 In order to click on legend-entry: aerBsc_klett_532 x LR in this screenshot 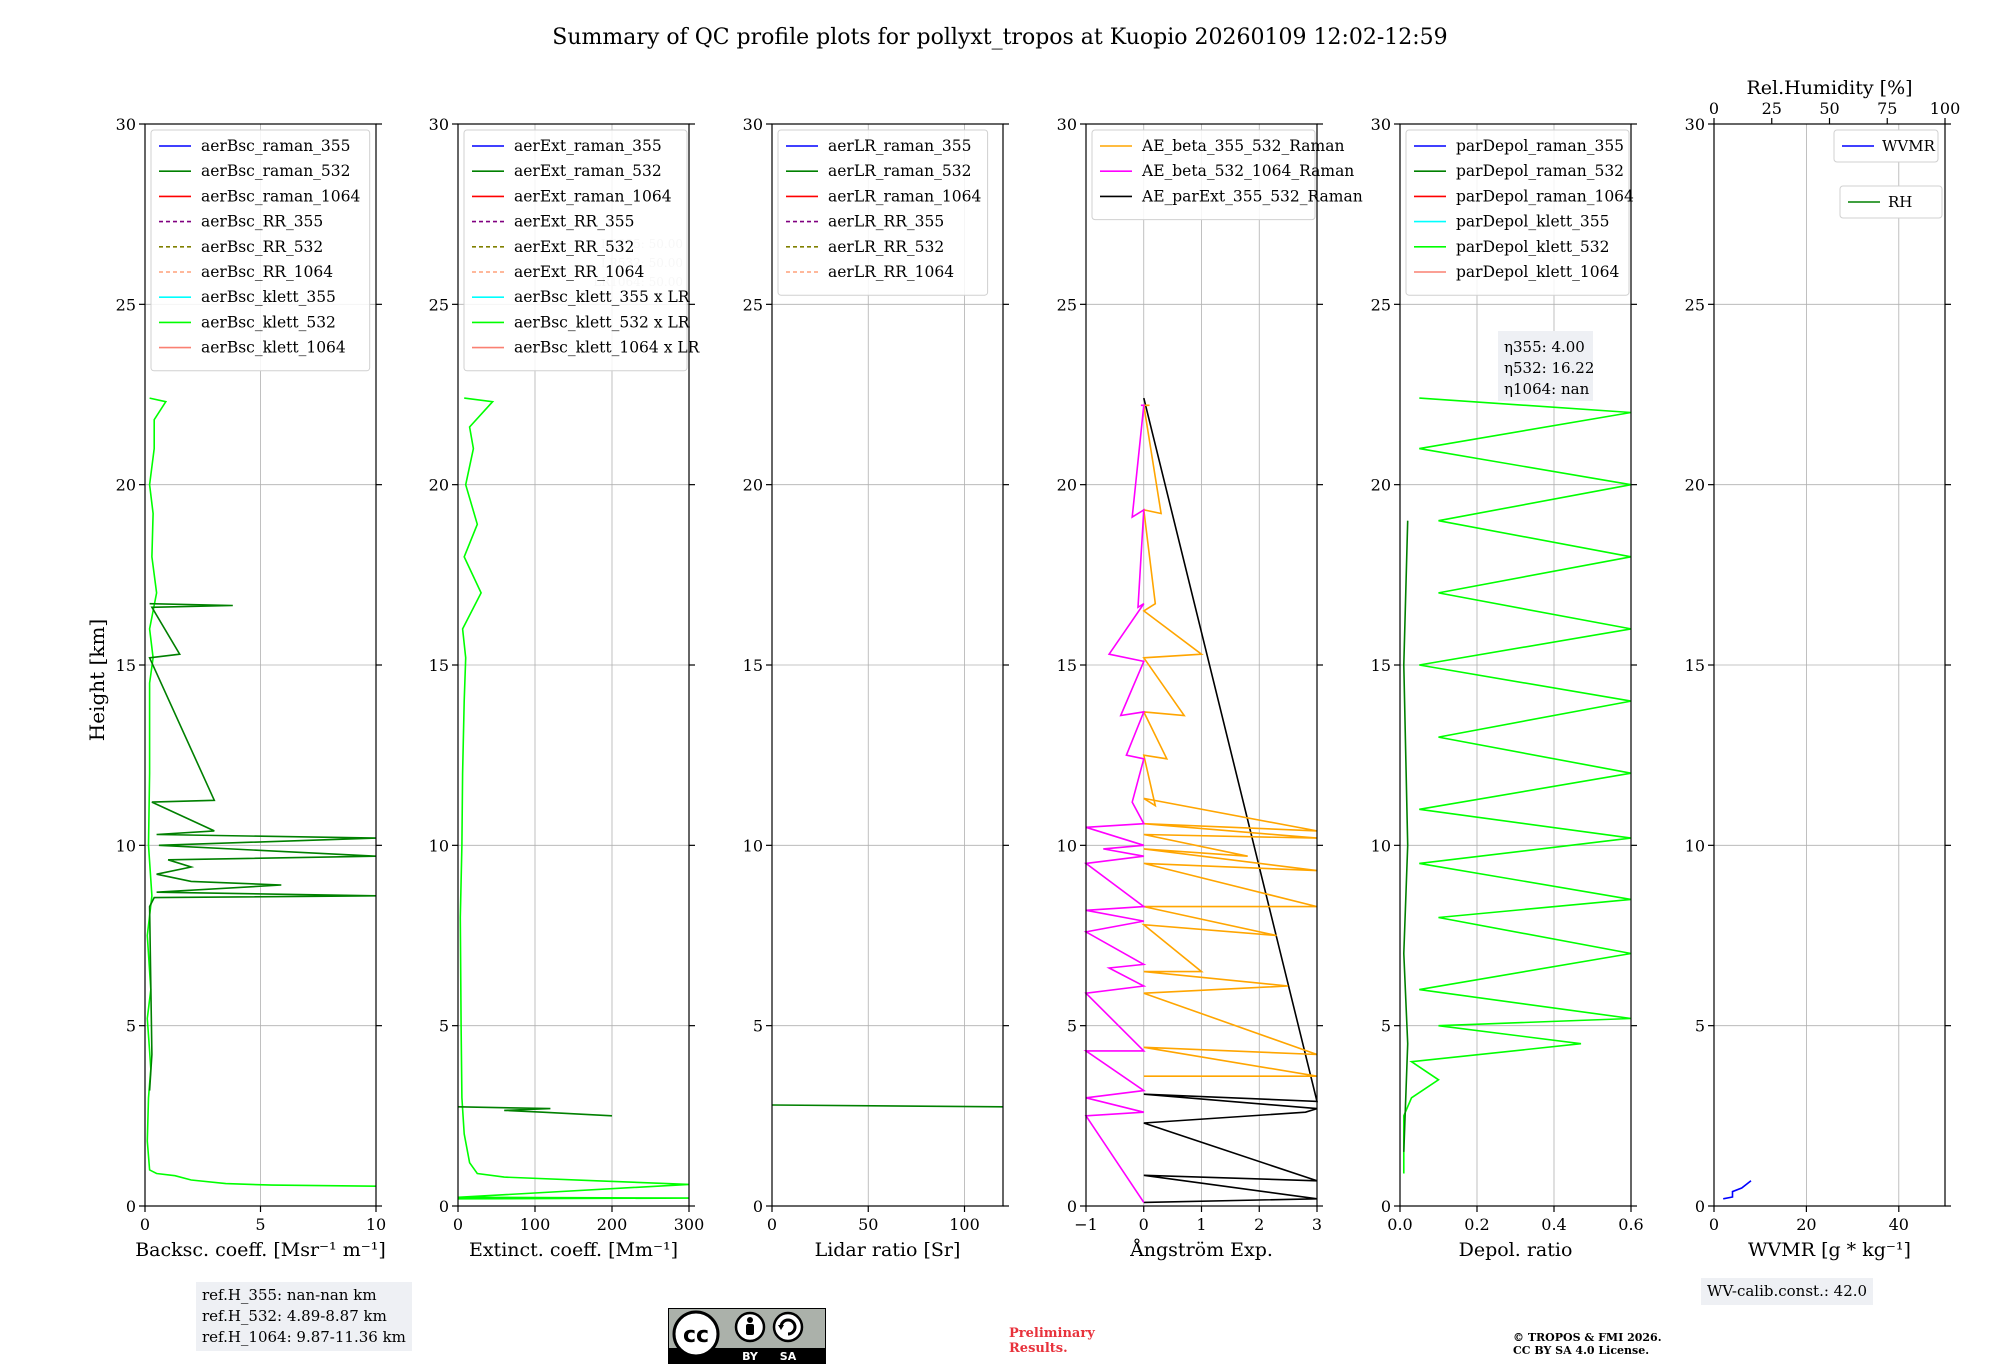, I will do `click(602, 322)`.